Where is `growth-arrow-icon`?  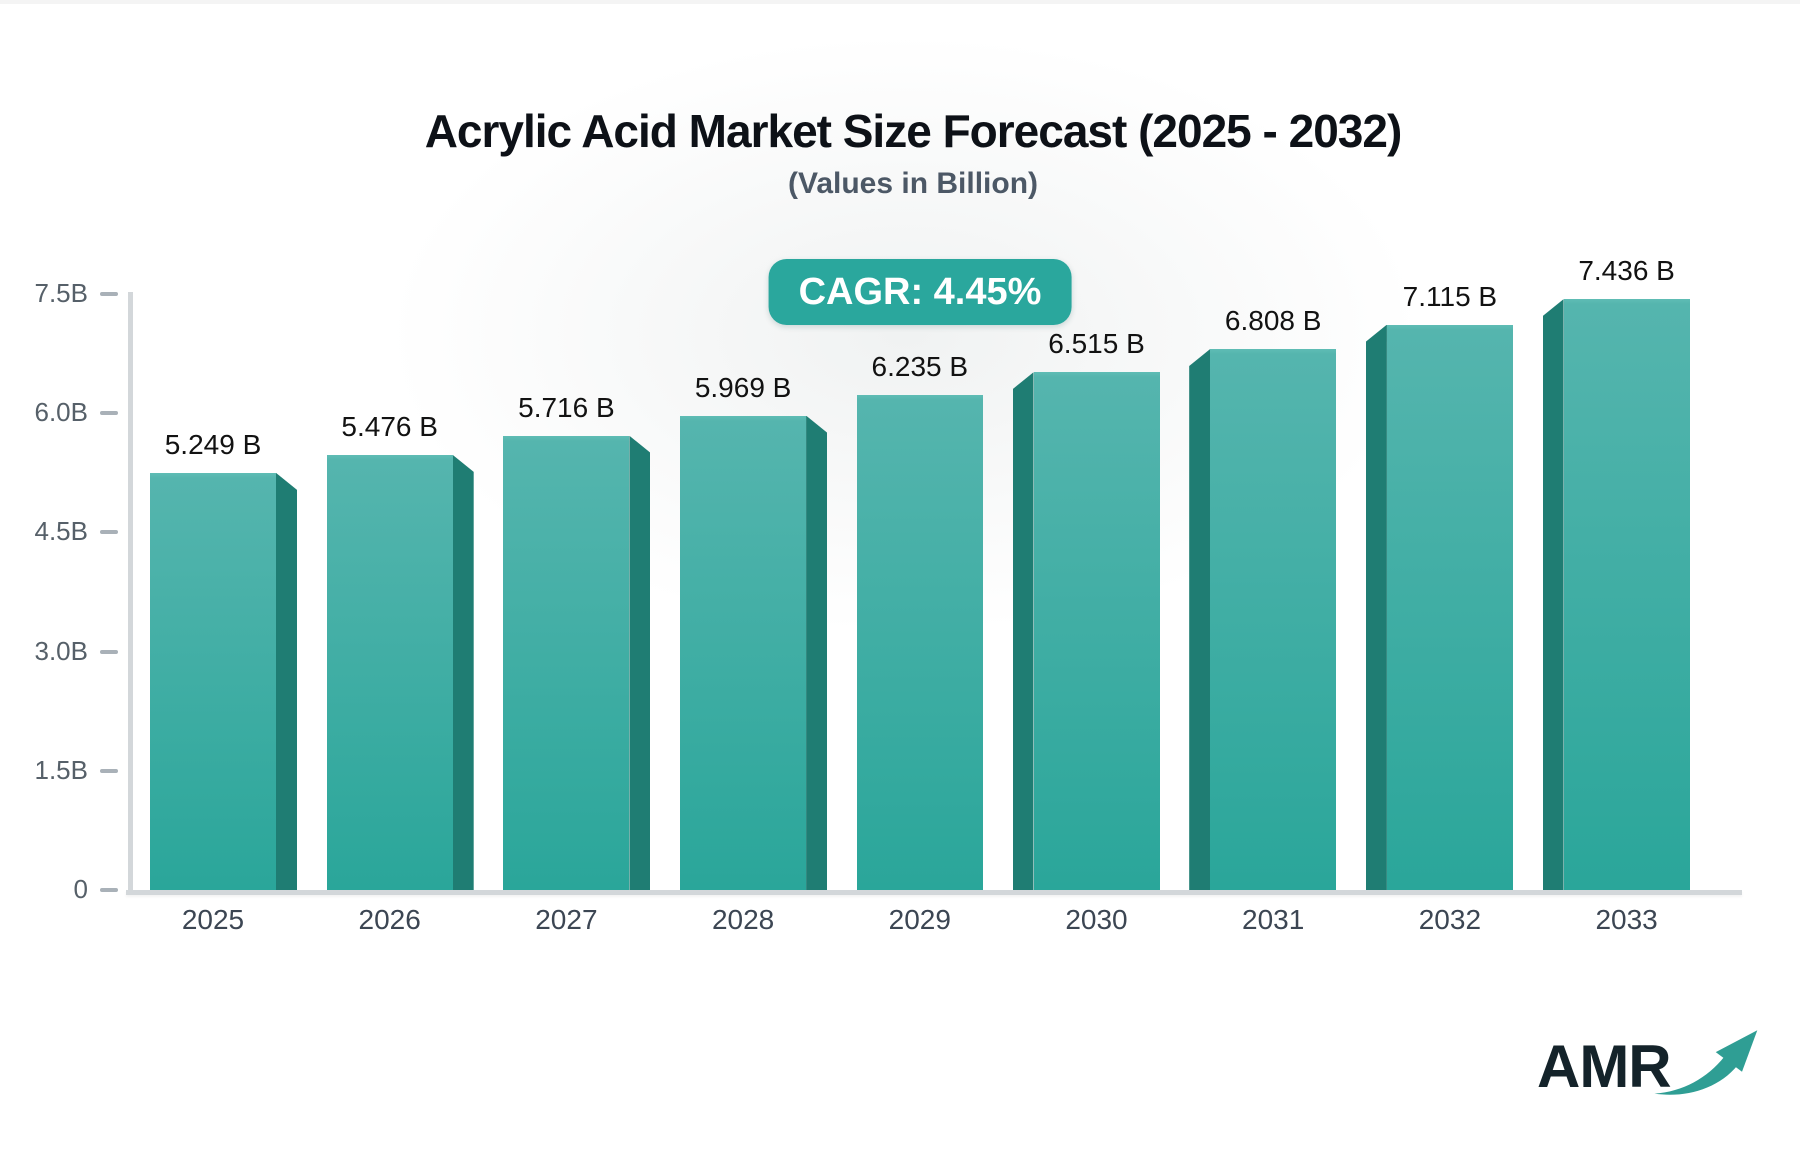 growth-arrow-icon is located at coordinates (1706, 1062).